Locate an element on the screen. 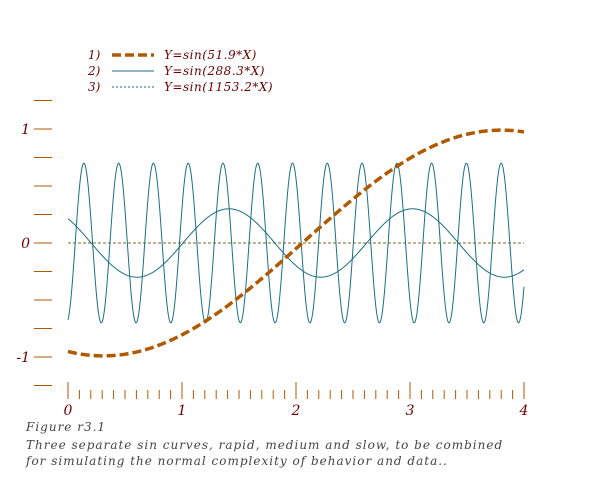  y-tick-label: -1 is located at coordinates (23, 358).